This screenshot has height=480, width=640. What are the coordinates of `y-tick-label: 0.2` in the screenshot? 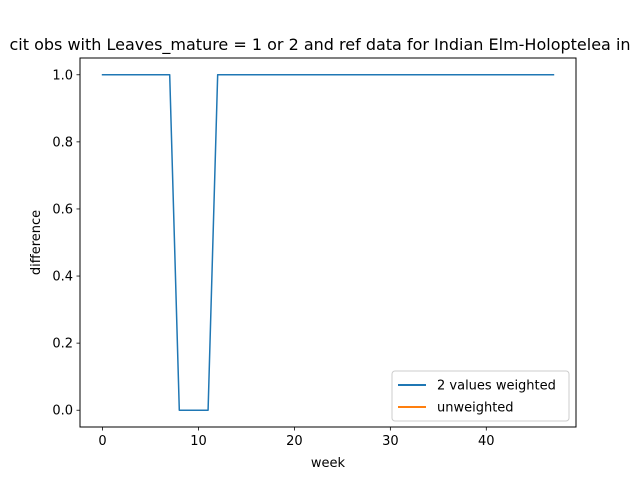 It's located at (62, 344).